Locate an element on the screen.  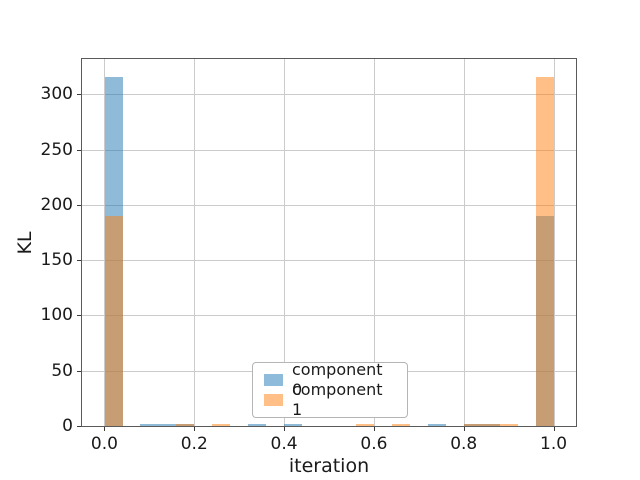
legend: component 0 component 1 is located at coordinates (330, 389).